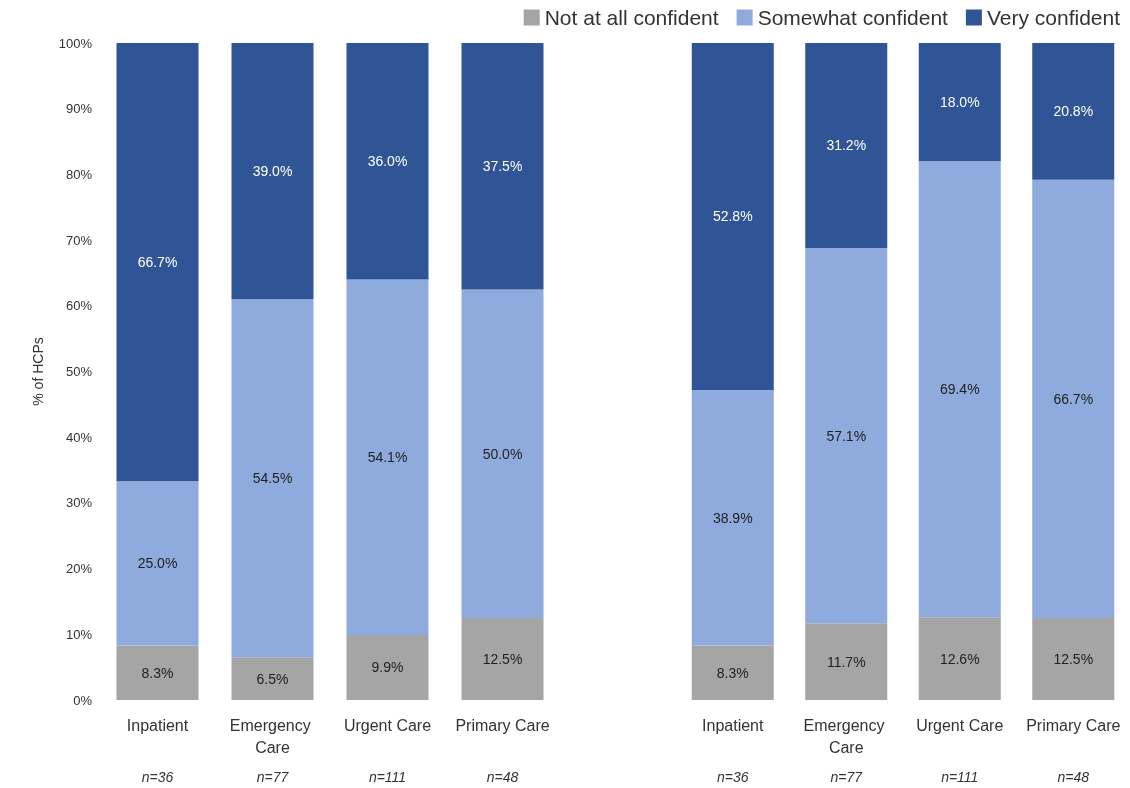 The width and height of the screenshot is (1130, 788). What do you see at coordinates (1053, 17) in the screenshot?
I see `legend-label: Very confident` at bounding box center [1053, 17].